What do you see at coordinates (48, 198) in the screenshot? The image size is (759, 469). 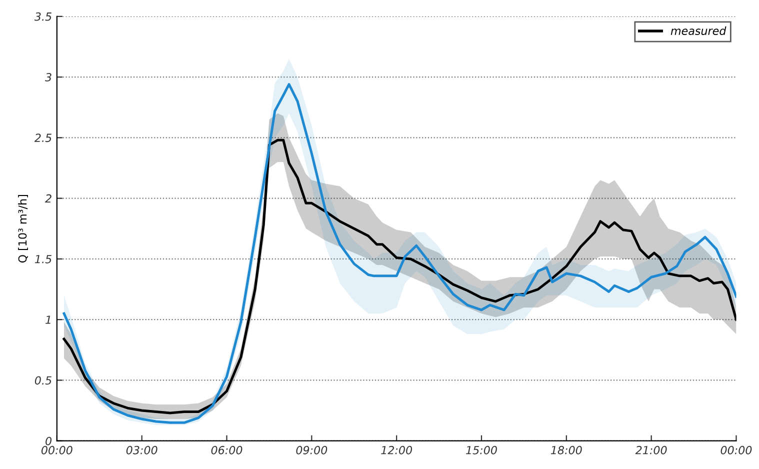 I see `y-tick-label: 2` at bounding box center [48, 198].